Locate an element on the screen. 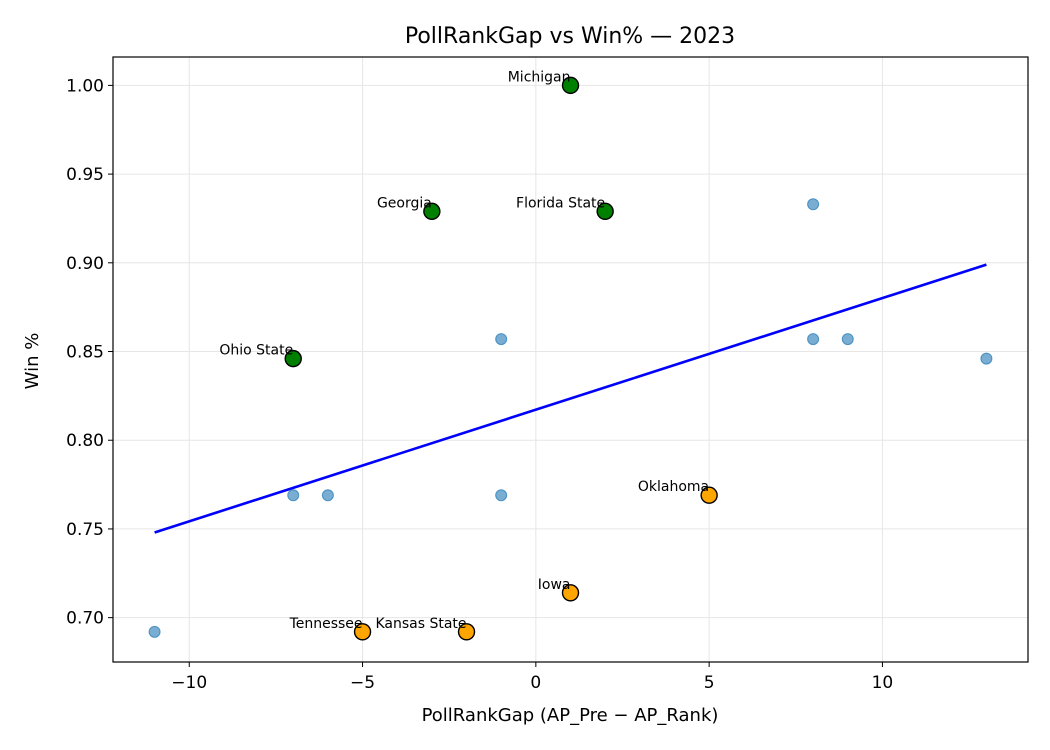 The height and width of the screenshot is (750, 1050). x-tick-label: 5 is located at coordinates (709, 683).